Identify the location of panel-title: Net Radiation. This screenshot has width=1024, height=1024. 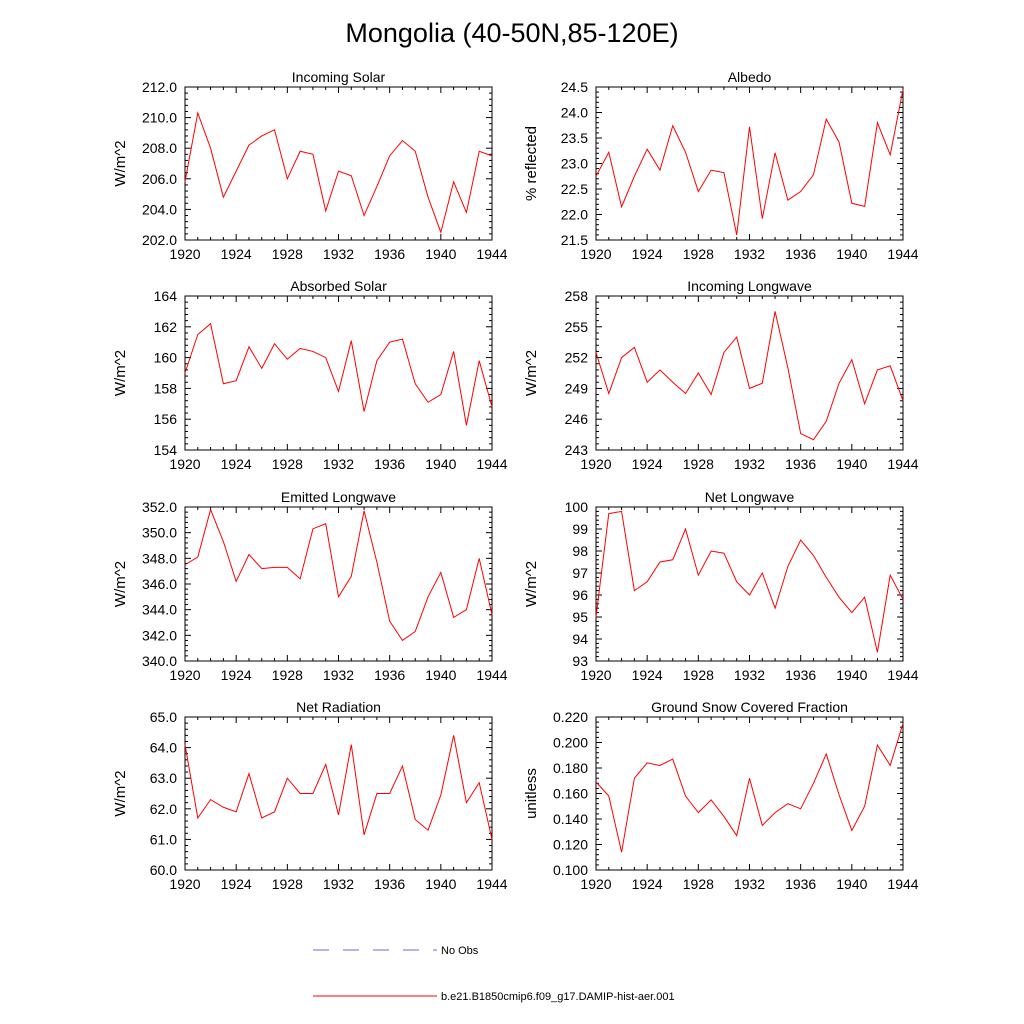
(338, 707).